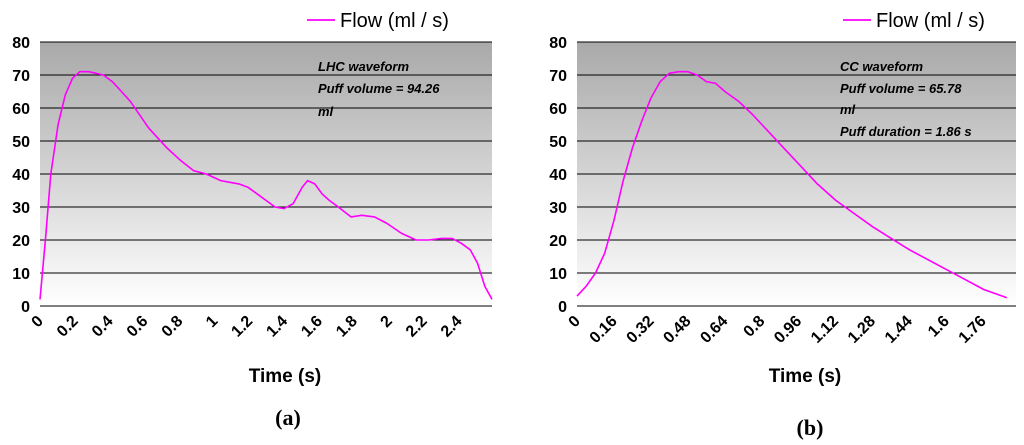 Image resolution: width=1024 pixels, height=445 pixels. I want to click on chart-a-y-tick-labels: 0 10 20 30 40 50 60 70 80, so click(21, 175).